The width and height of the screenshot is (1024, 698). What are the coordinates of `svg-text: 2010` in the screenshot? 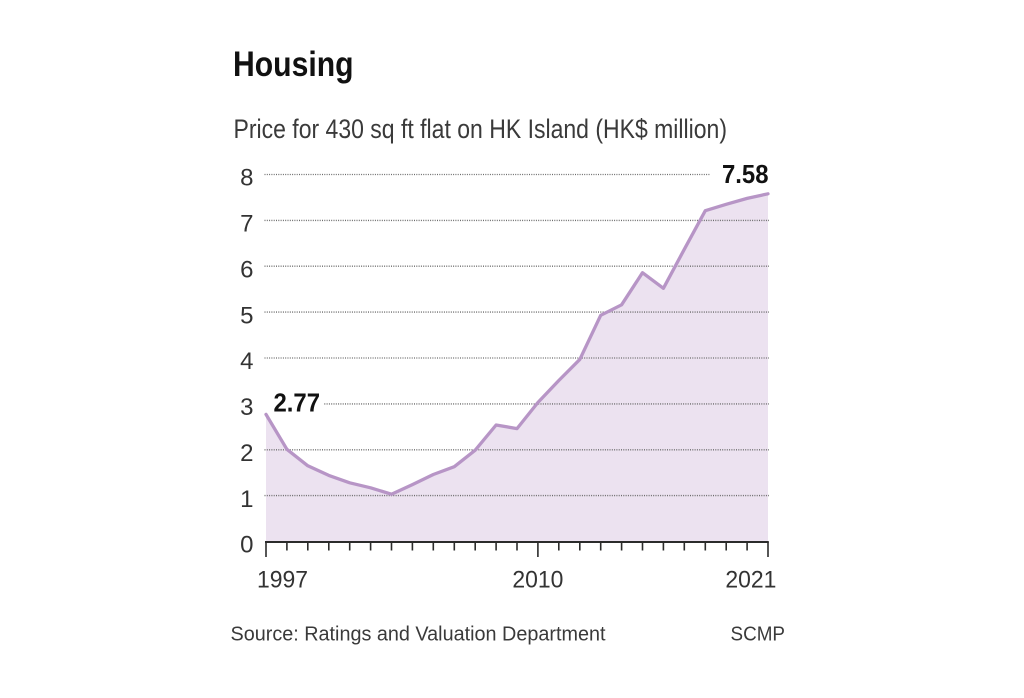 It's located at (537, 580).